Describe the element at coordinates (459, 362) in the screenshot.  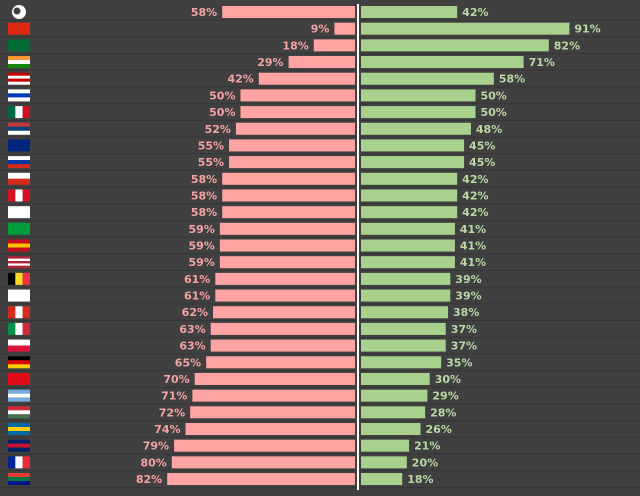
I see `value-label: 35%` at that location.